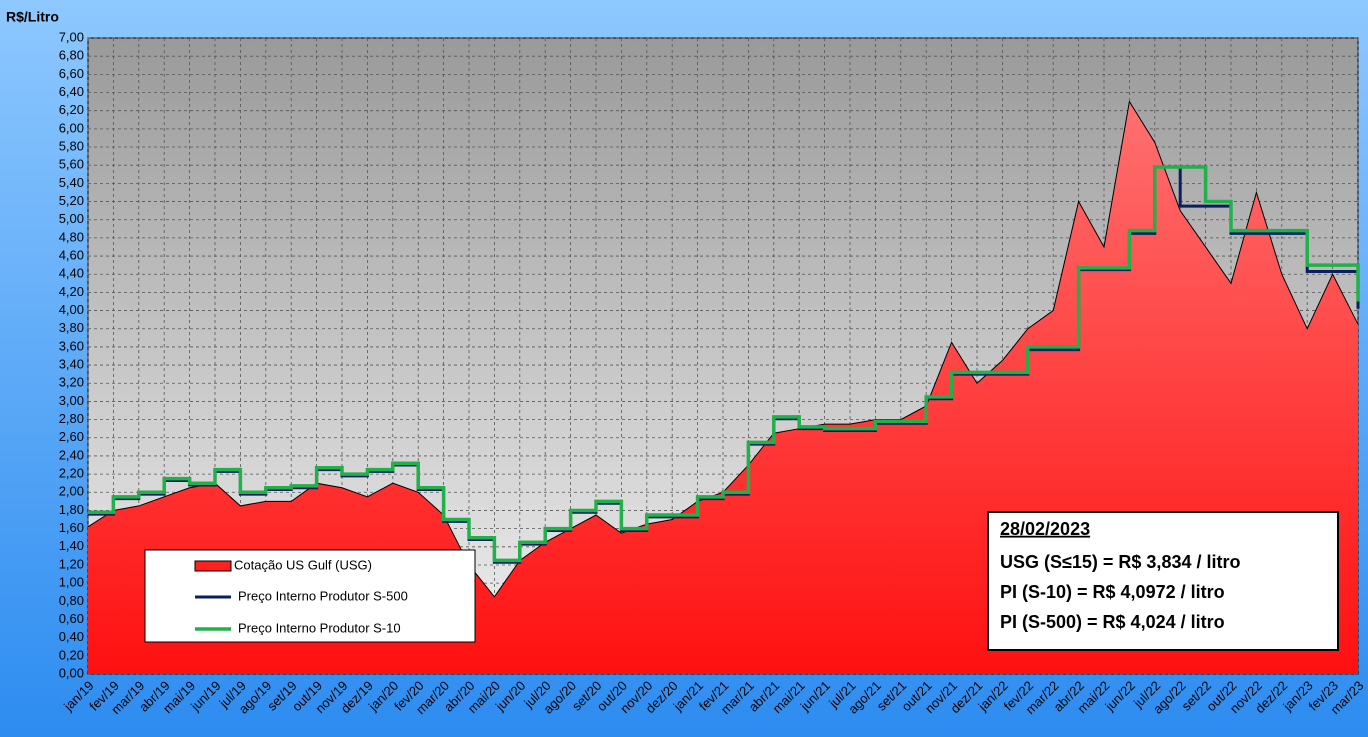 The width and height of the screenshot is (1368, 737). I want to click on y-tick-label: 6,40, so click(71, 91).